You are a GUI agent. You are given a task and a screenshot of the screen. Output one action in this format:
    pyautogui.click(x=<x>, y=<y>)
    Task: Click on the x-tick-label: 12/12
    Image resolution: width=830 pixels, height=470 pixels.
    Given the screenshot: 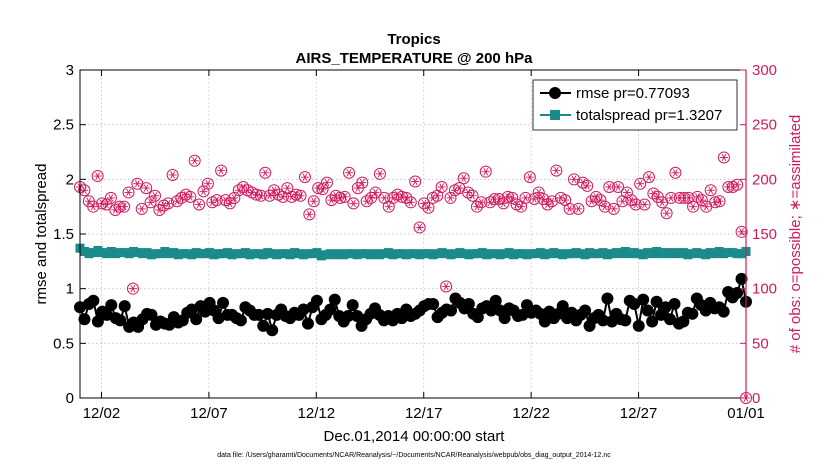 What is the action you would take?
    pyautogui.click(x=317, y=413)
    